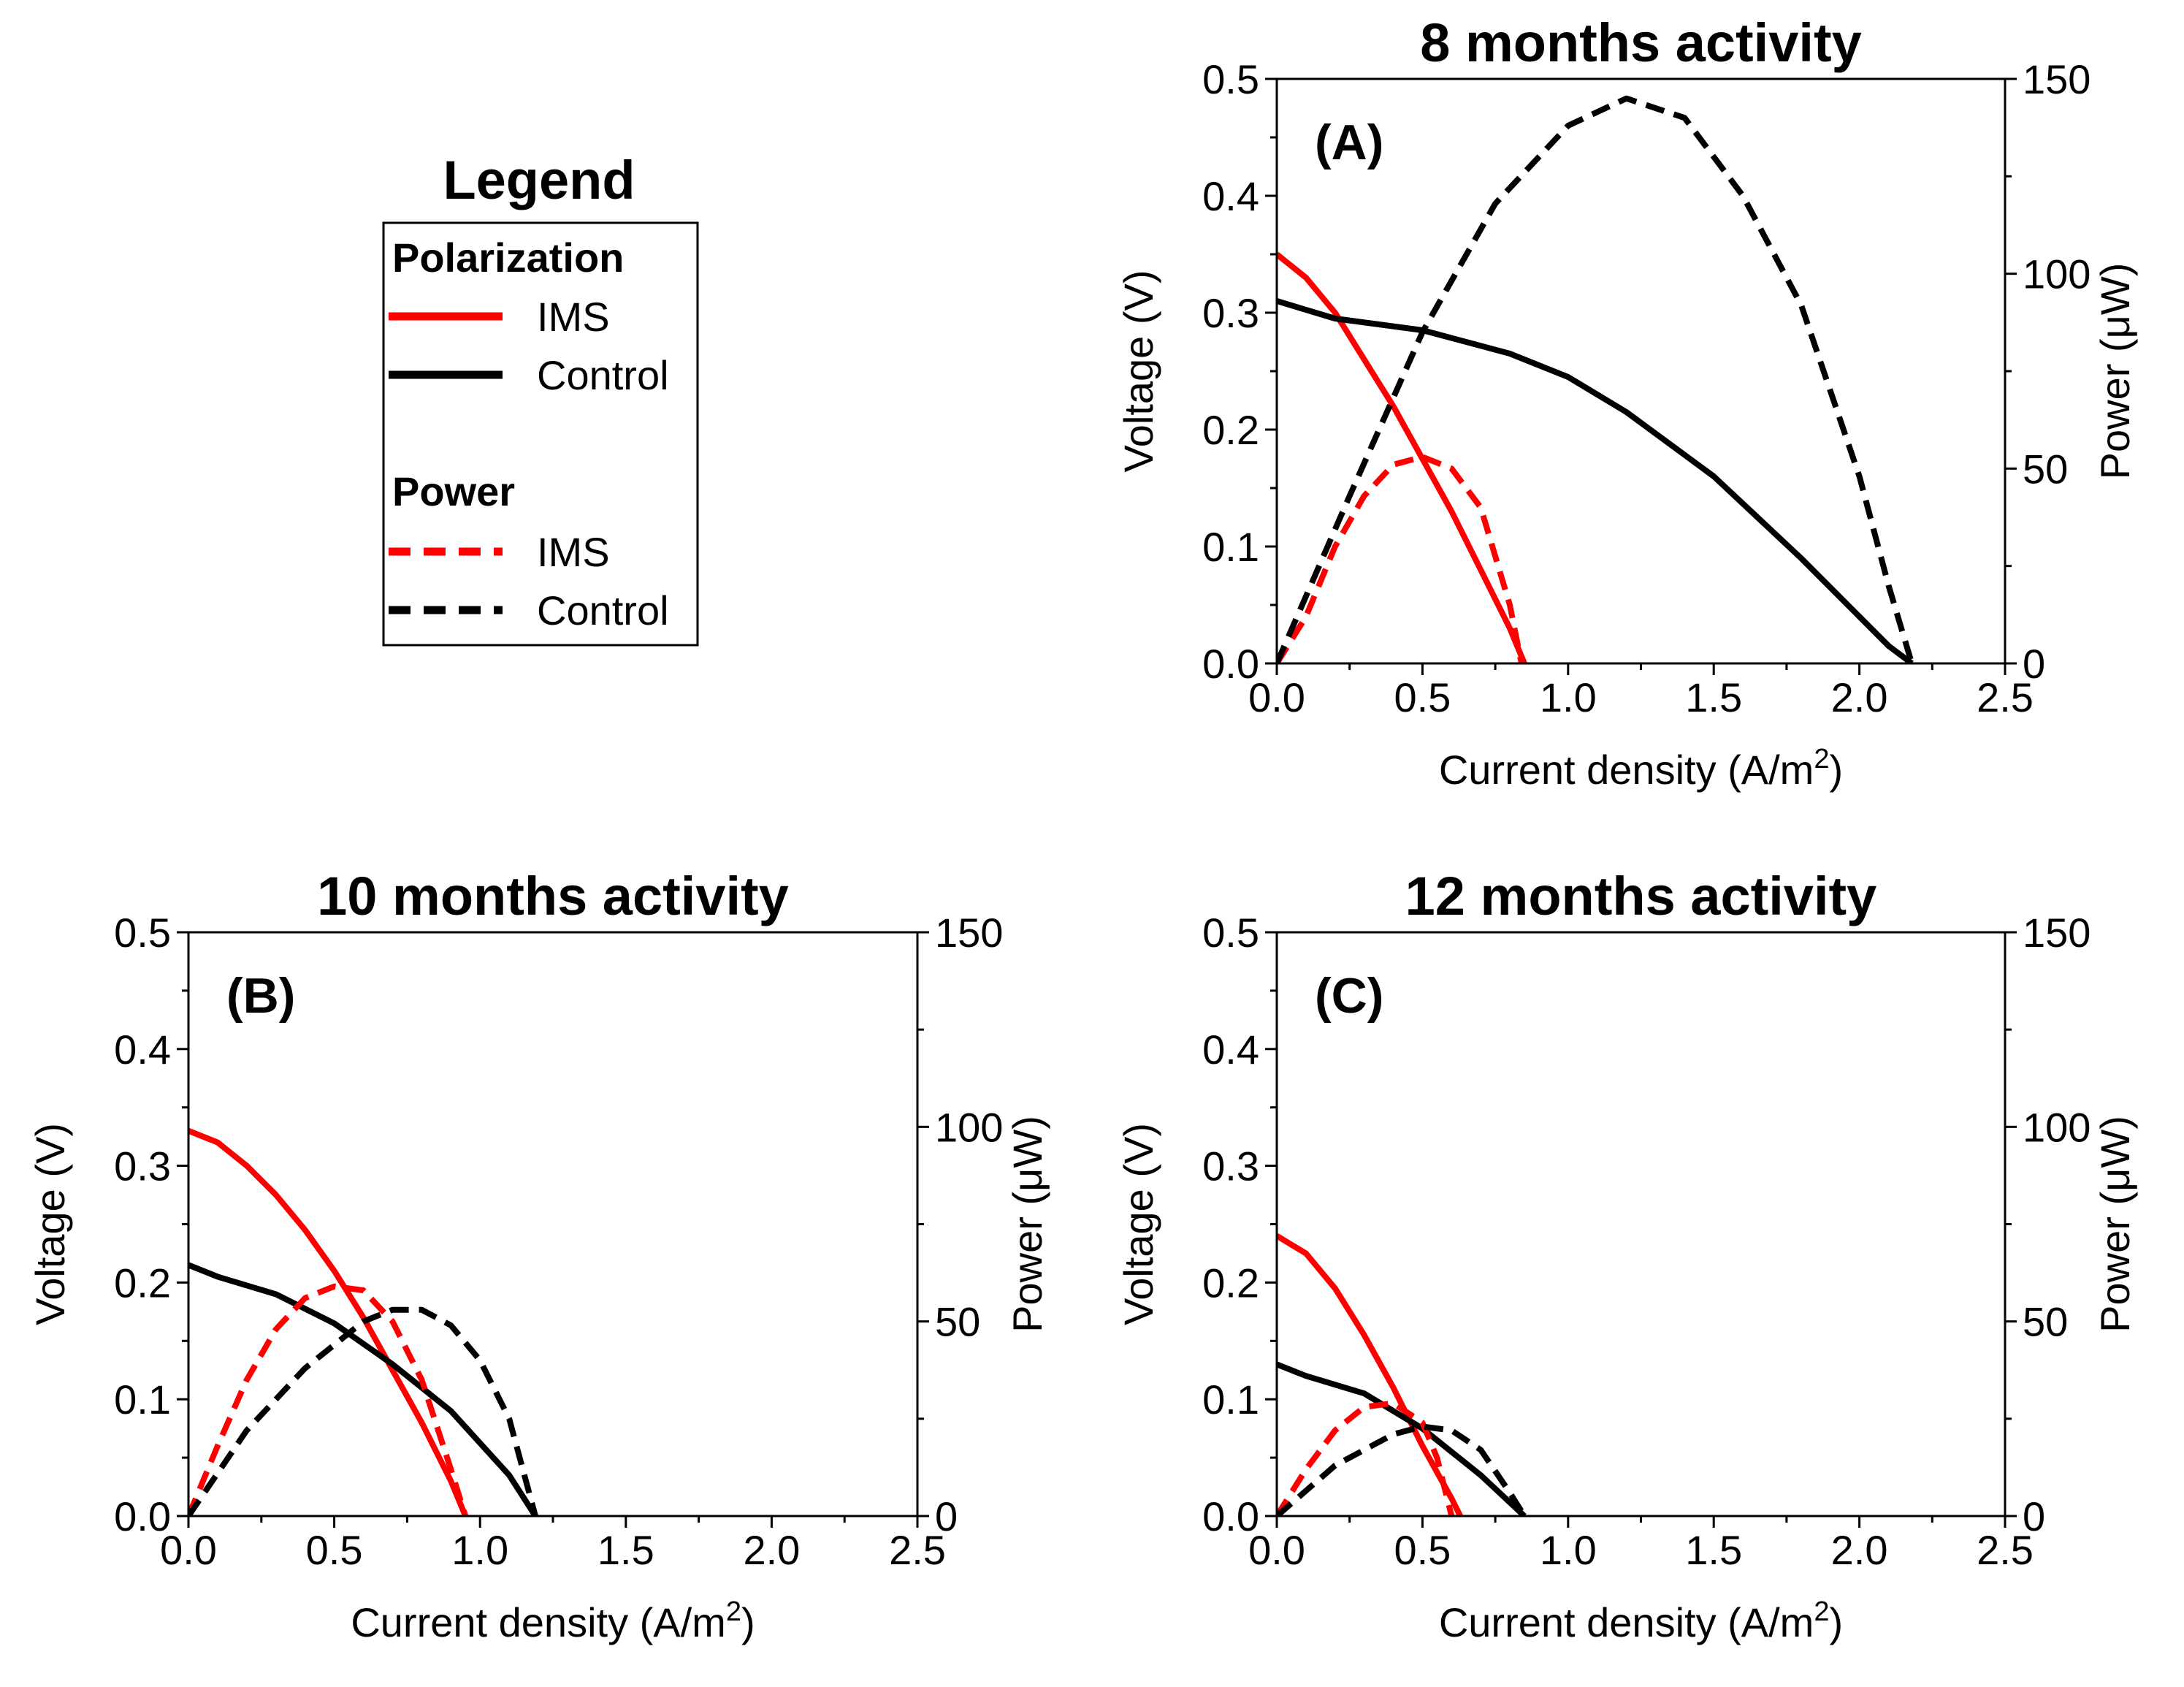 The image size is (2184, 1687). Describe the element at coordinates (454, 491) in the screenshot. I see `legend-heading-power: Power` at that location.